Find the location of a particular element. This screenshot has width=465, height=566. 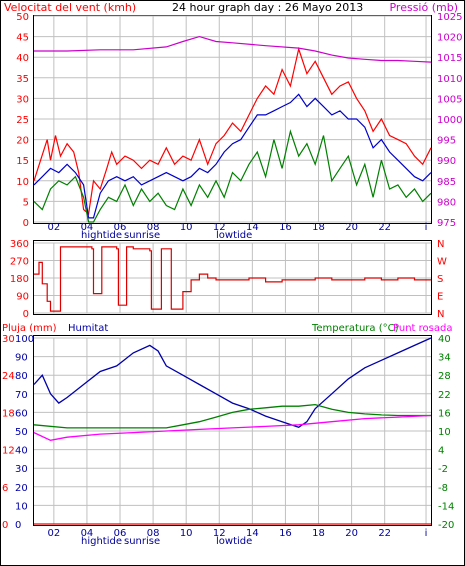

pressure-tick-label: 975 is located at coordinates (446, 223).